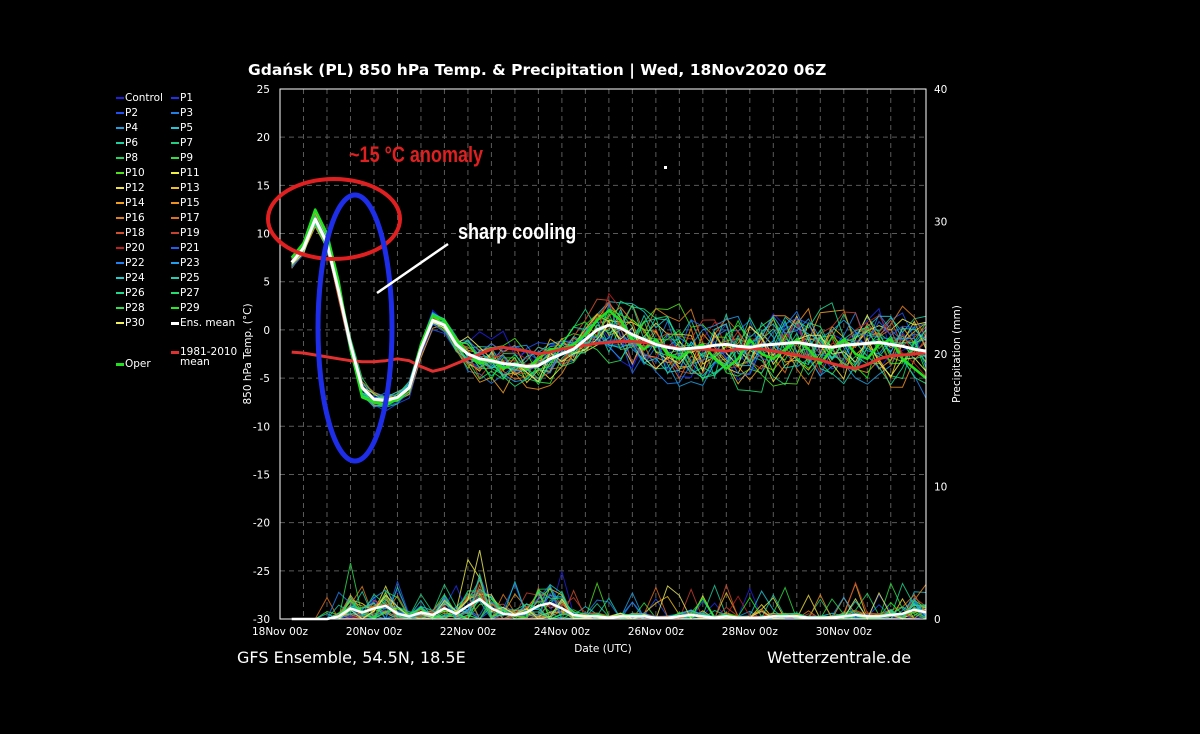  I want to click on legend-item: P12, so click(130, 188).